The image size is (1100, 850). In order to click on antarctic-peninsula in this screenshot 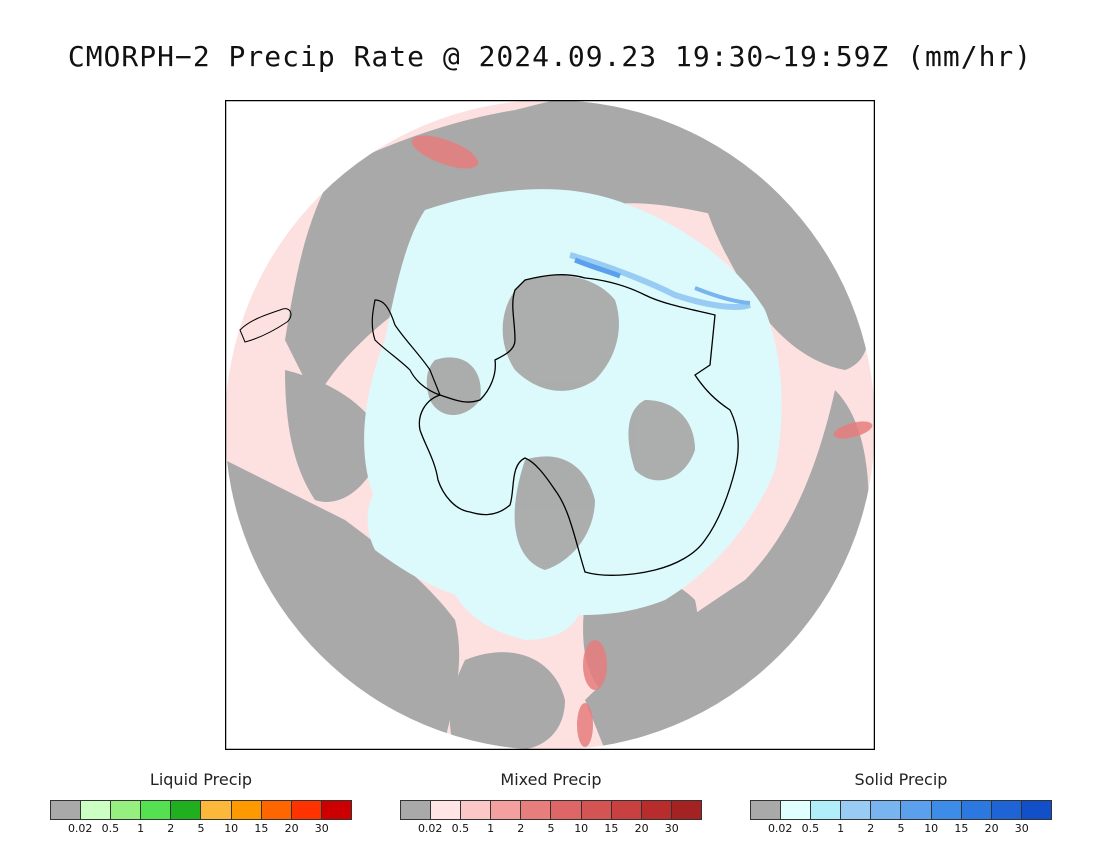, I will do `click(406, 347)`.